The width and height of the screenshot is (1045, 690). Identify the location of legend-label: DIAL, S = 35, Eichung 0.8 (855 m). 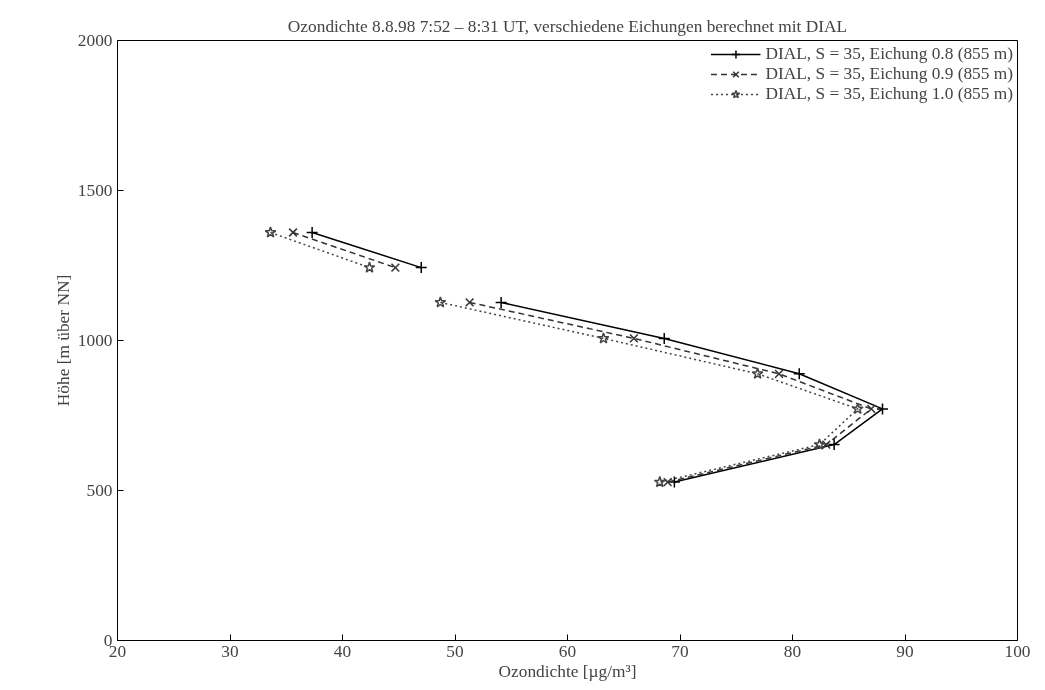
(889, 54).